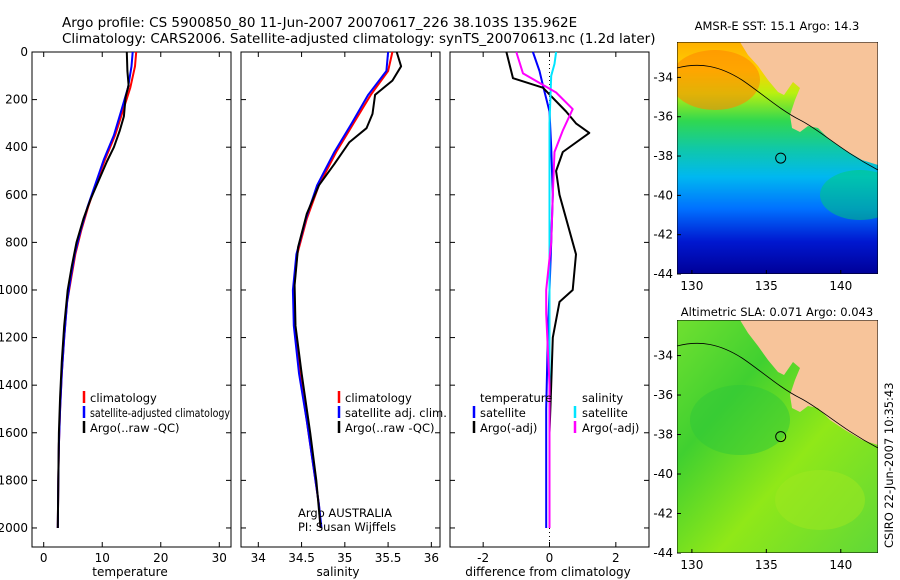  I want to click on legend-label-temp-satellite: satellite, so click(503, 413).